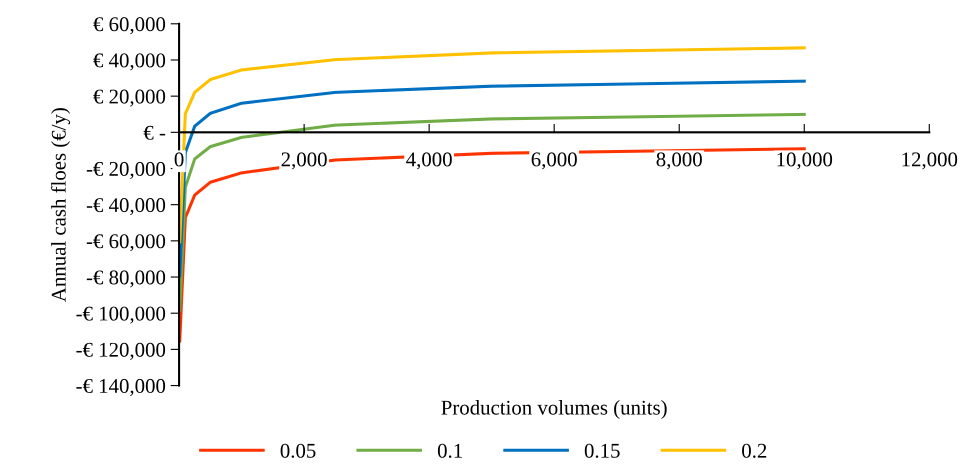 The image size is (968, 476). I want to click on legend-label: 0.15, so click(602, 451).